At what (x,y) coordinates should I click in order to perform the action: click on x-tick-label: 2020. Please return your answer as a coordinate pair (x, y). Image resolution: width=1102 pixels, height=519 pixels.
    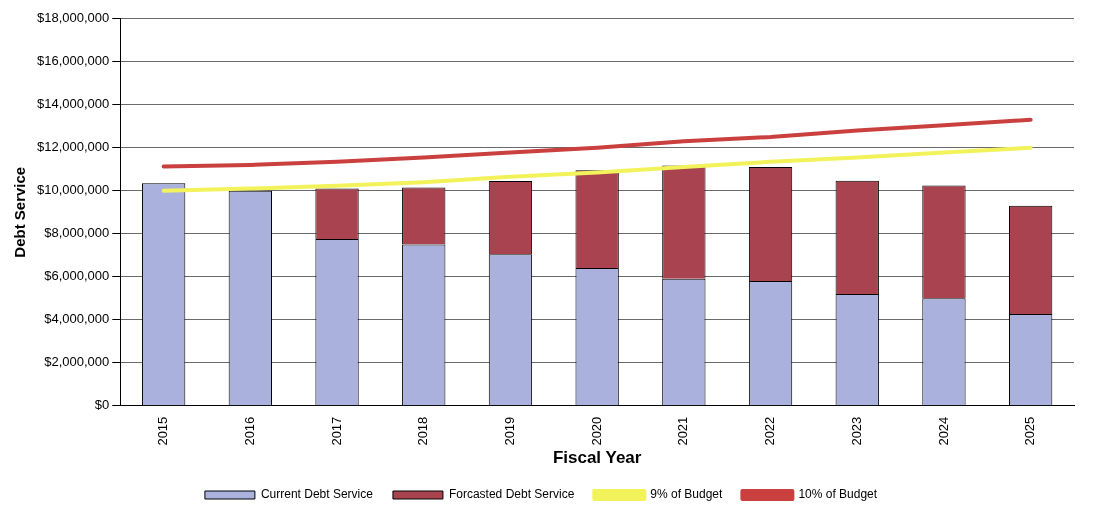
    Looking at the image, I should click on (596, 431).